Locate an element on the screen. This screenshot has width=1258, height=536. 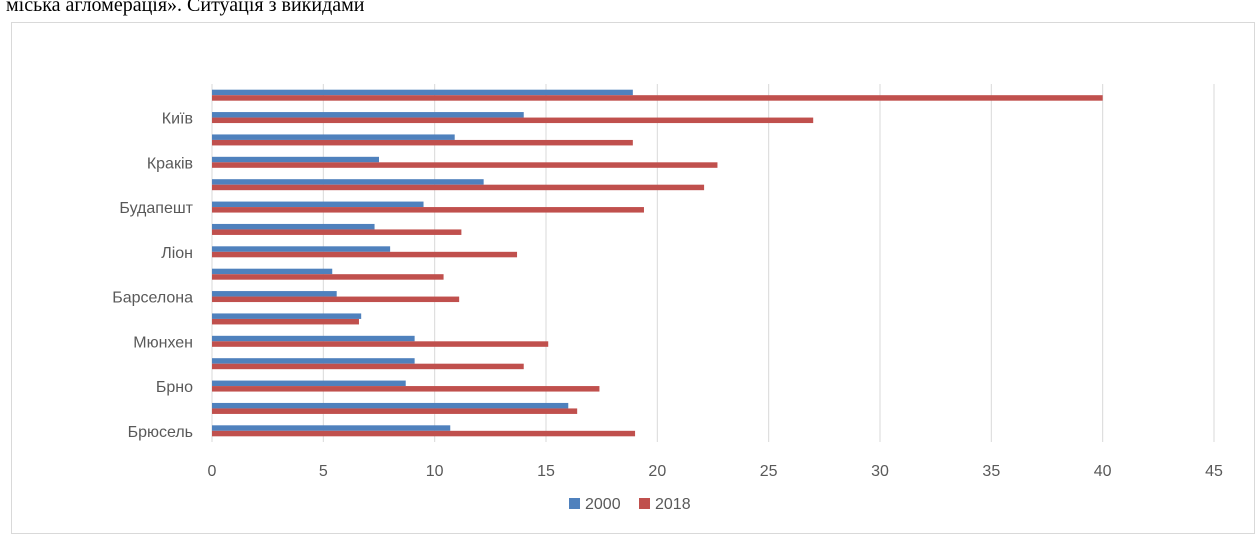
x-tick-label: 5 is located at coordinates (323, 471).